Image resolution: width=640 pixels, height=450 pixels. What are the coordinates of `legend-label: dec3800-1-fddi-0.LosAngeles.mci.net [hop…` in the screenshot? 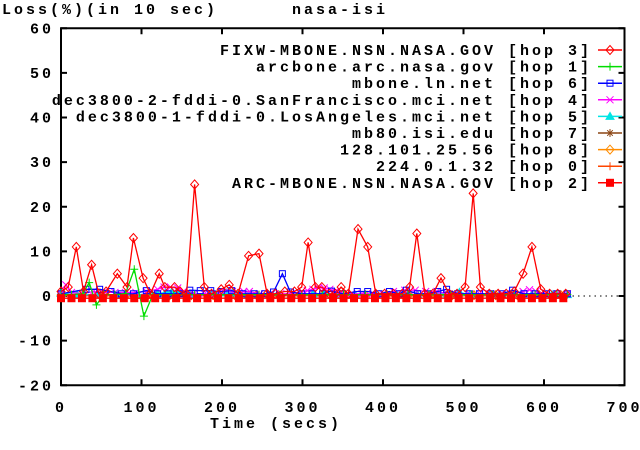 It's located at (334, 117).